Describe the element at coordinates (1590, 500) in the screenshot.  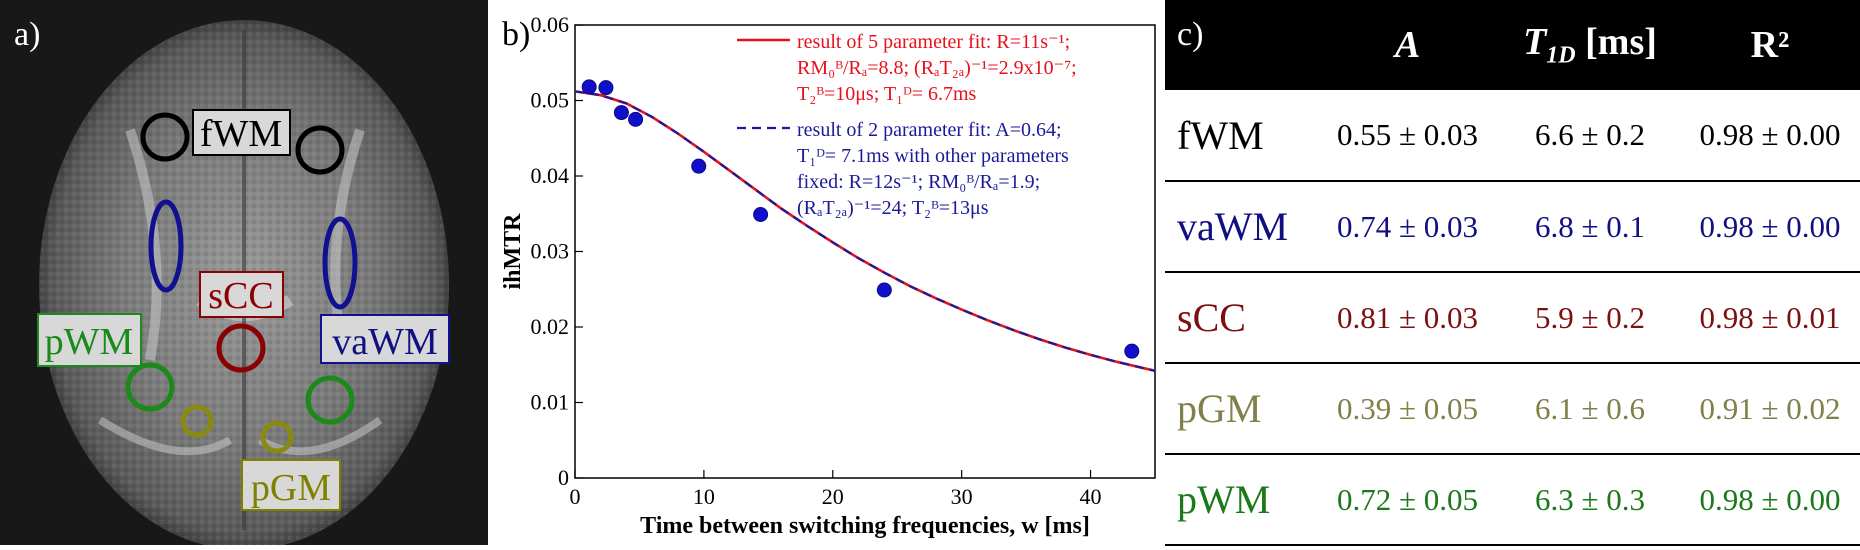
I see `cell-t1d: 6.3 ± 0.3` at that location.